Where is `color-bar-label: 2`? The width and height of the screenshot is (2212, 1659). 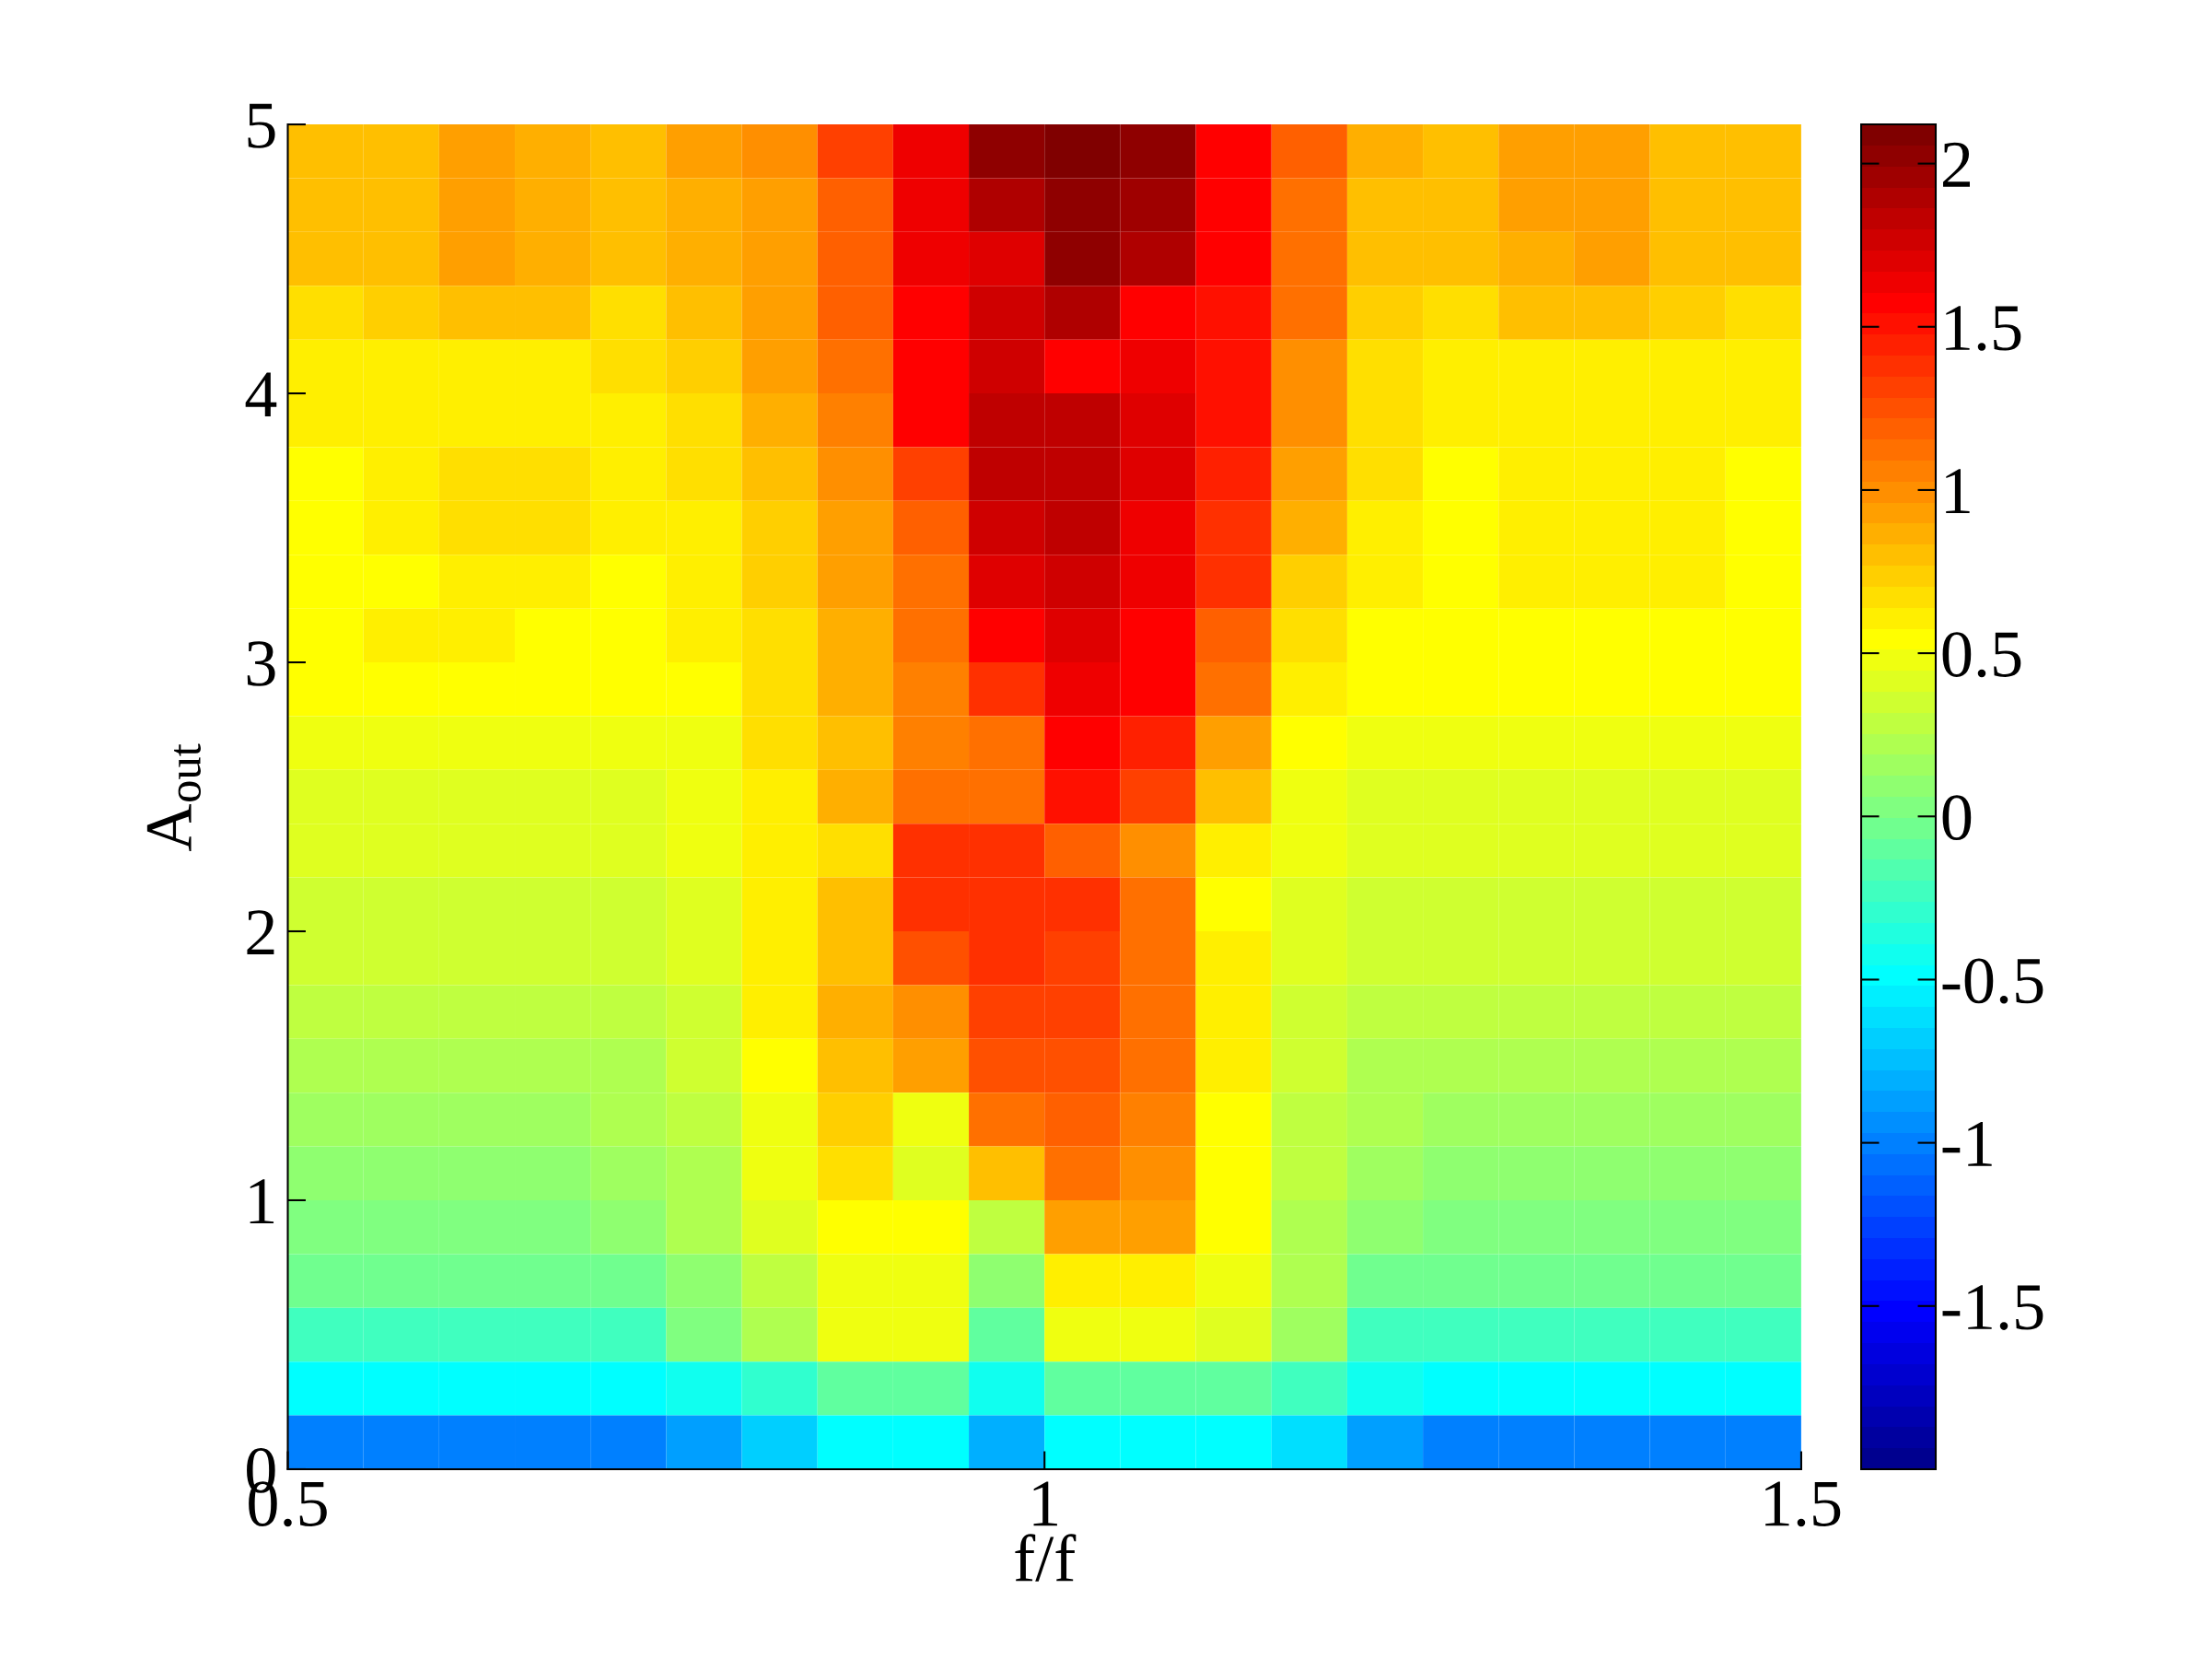 color-bar-label: 2 is located at coordinates (1957, 164).